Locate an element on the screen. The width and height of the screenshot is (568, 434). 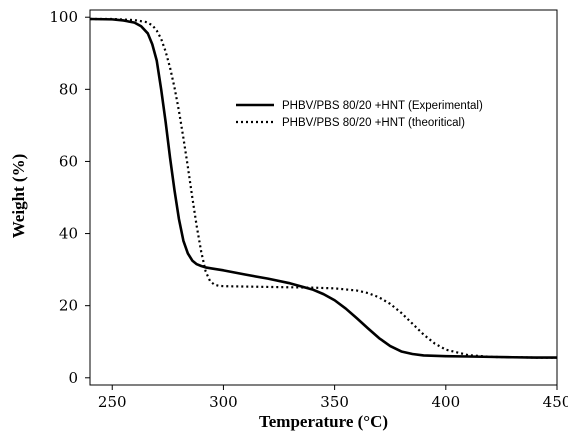
y-axis-title: Weight (%) is located at coordinates (18, 196).